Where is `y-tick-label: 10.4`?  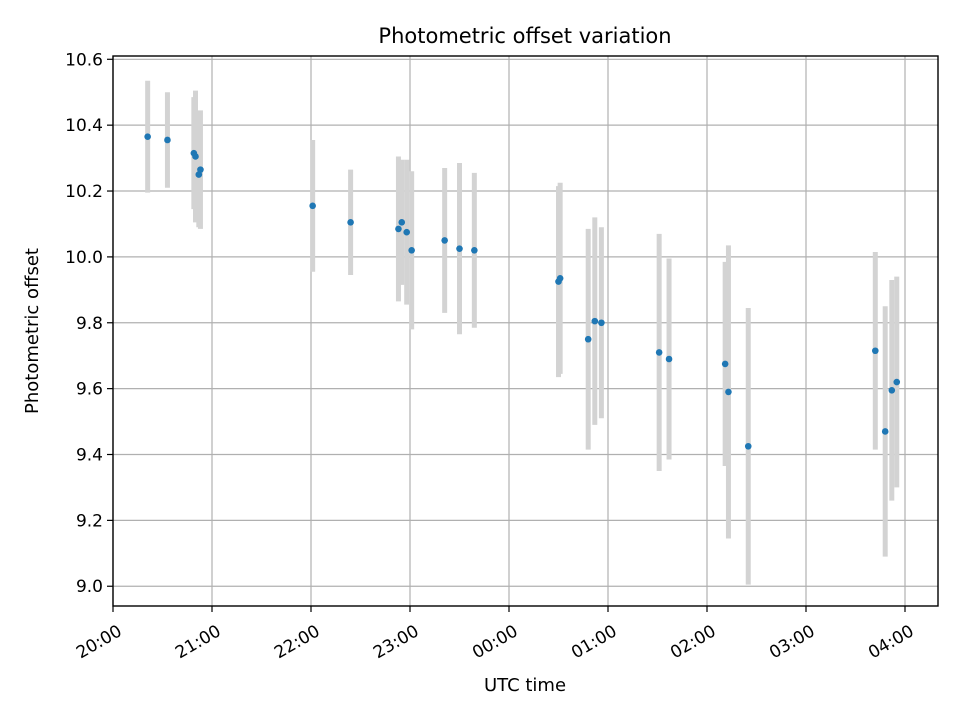
y-tick-label: 10.4 is located at coordinates (84, 126).